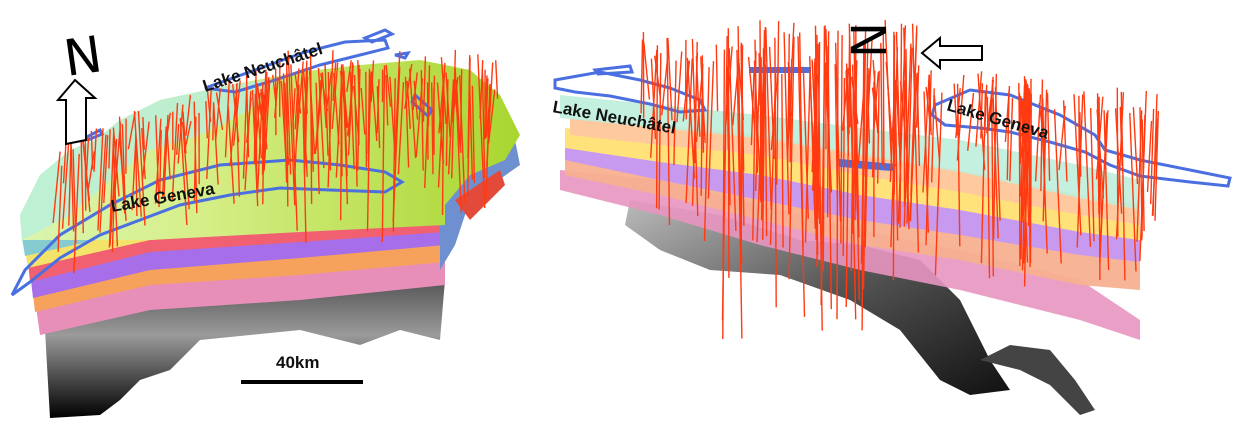  I want to click on scale-bar, so click(302, 382).